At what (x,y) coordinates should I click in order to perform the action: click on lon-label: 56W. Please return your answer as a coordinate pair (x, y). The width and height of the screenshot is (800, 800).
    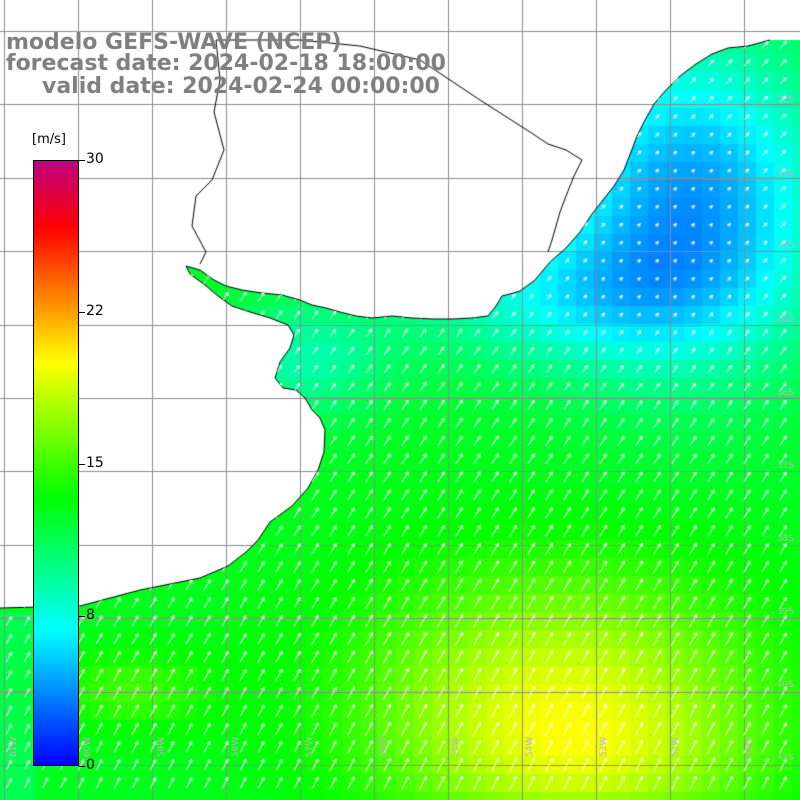
    Looking at the image, I should click on (384, 747).